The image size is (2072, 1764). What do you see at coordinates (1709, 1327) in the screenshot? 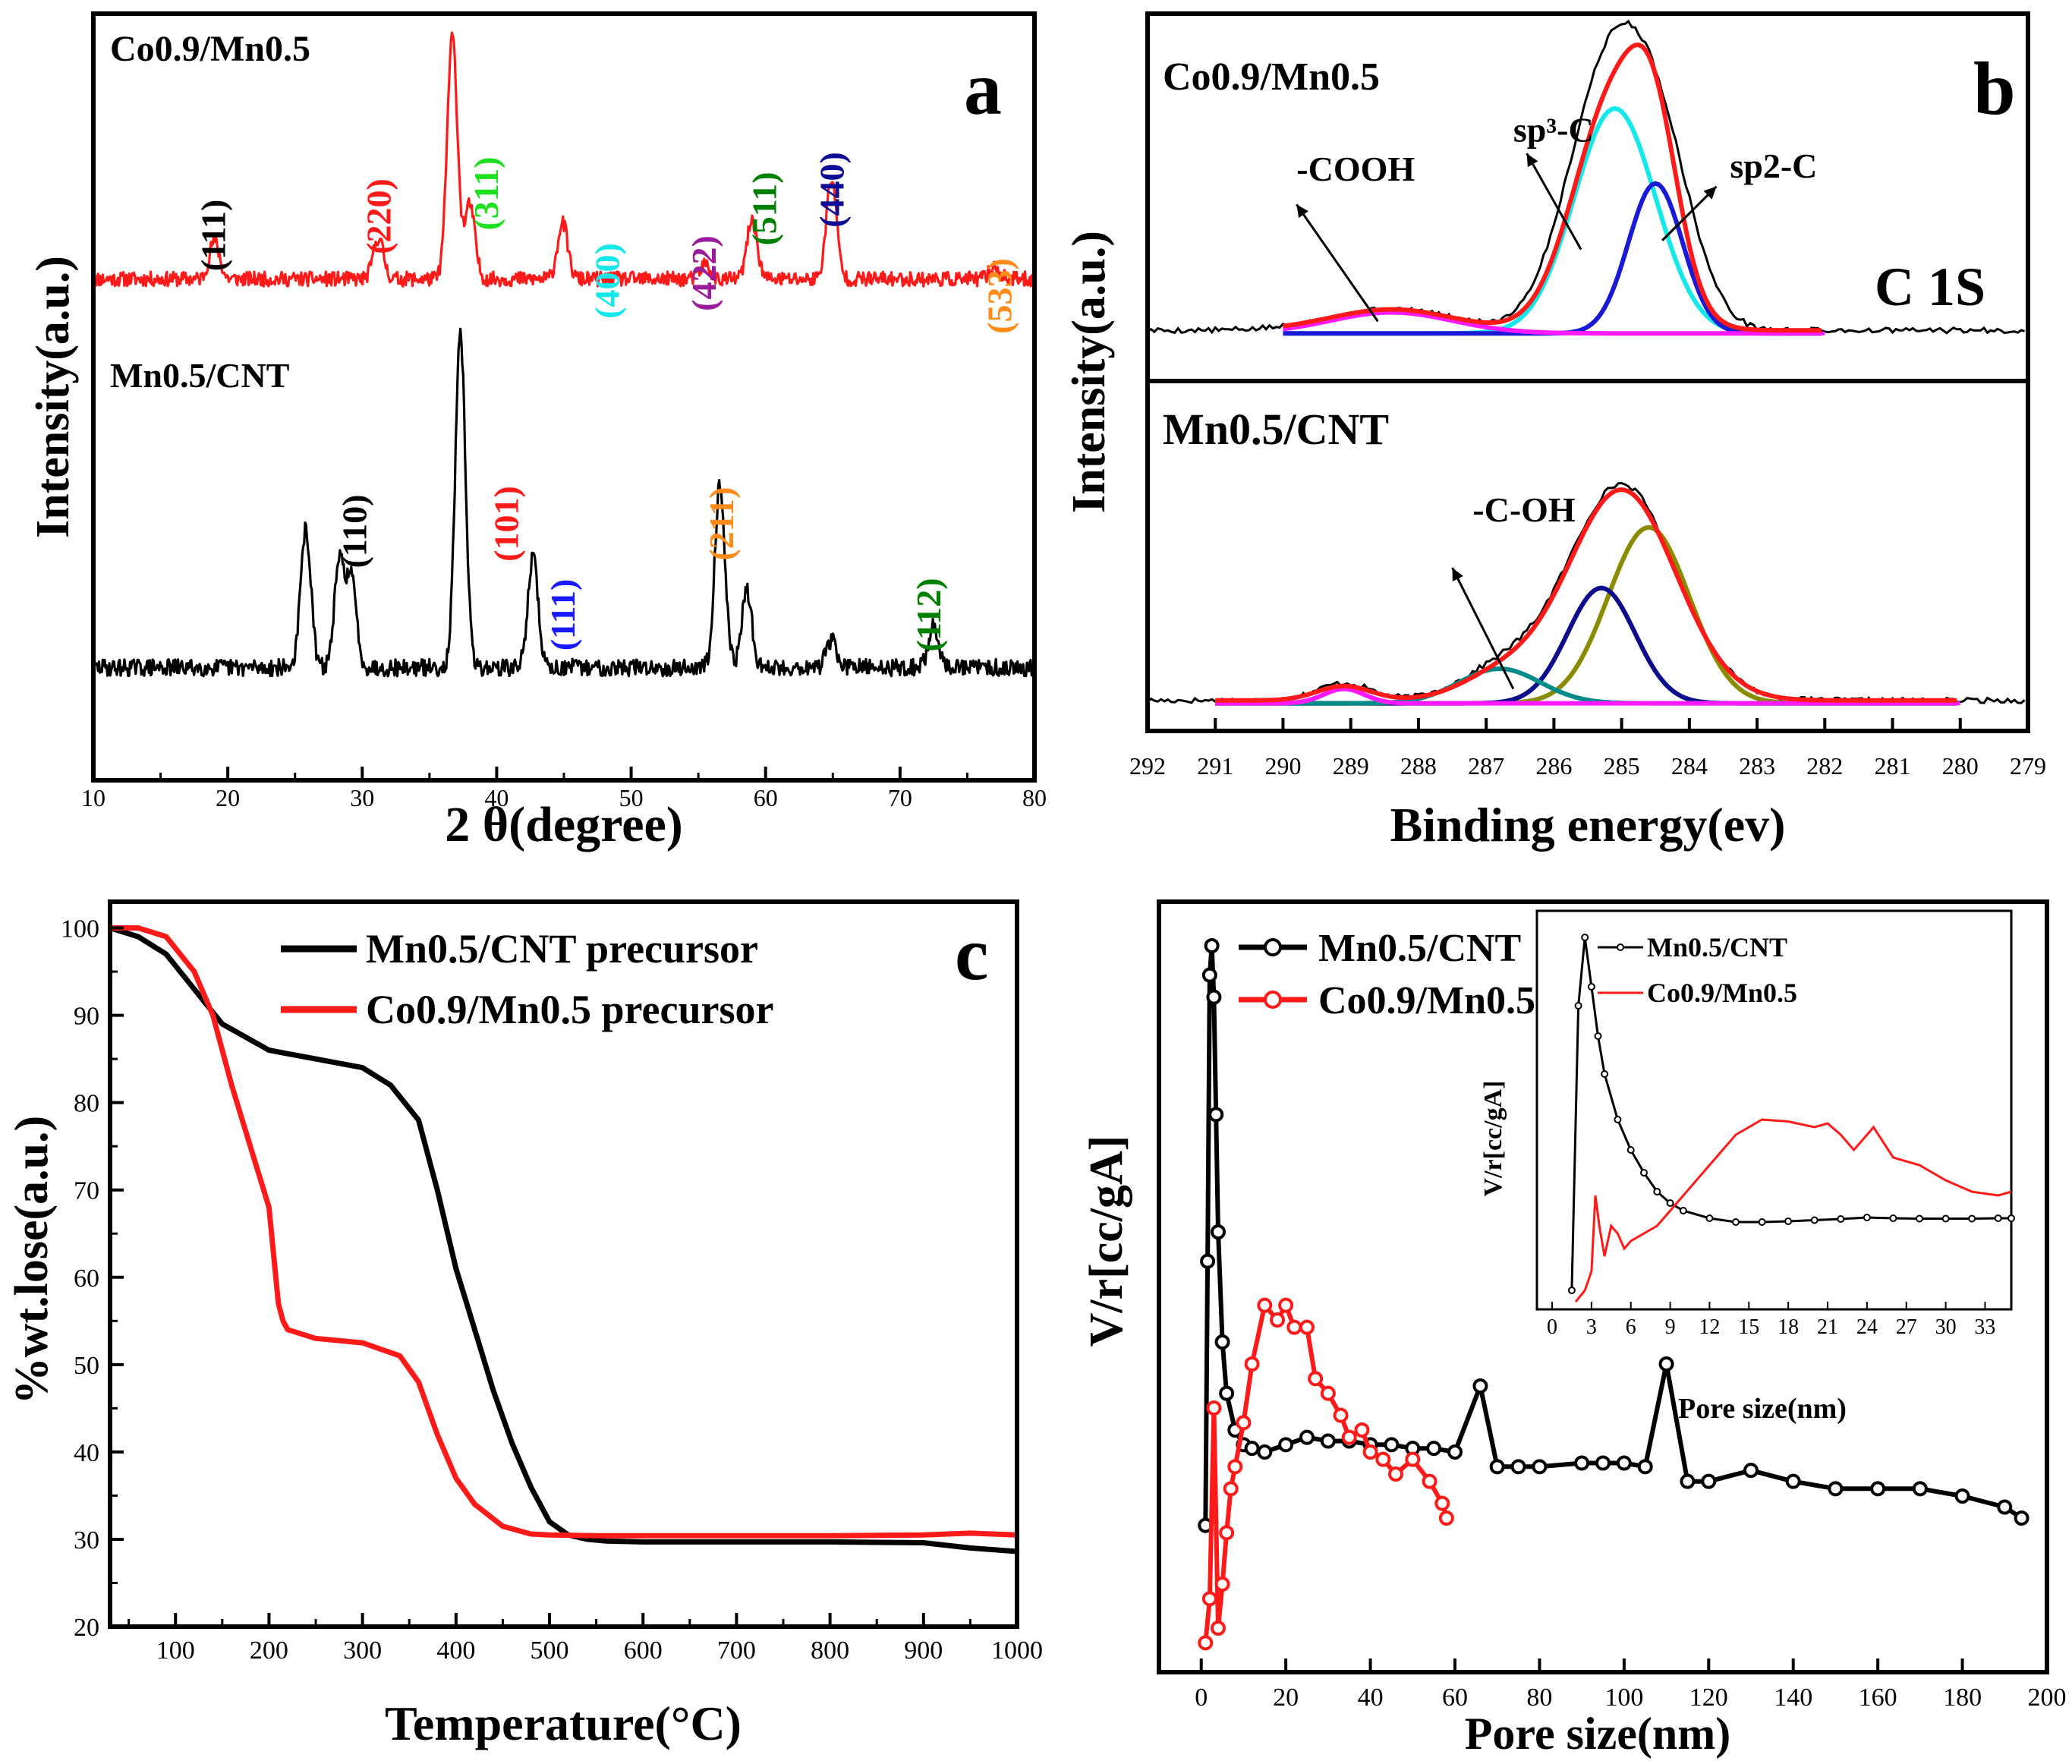
I see `d-inset-xtick-label-5: 12` at bounding box center [1709, 1327].